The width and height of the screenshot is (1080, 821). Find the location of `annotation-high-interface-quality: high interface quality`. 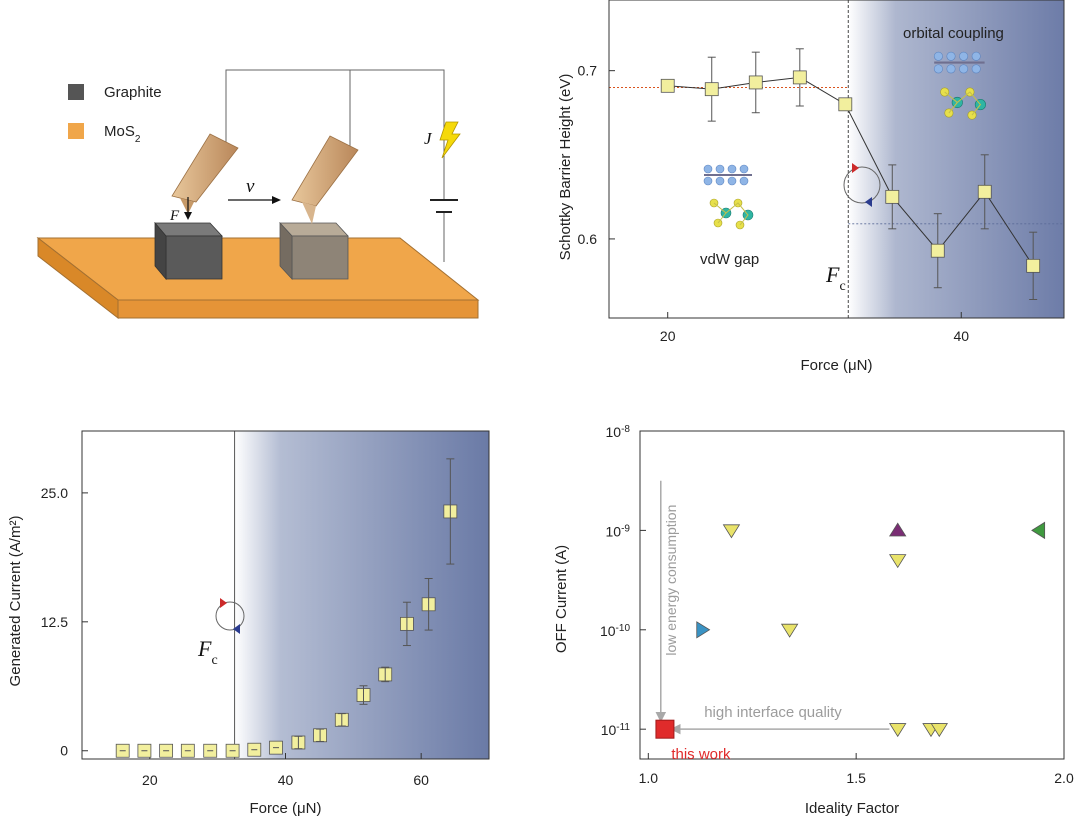

annotation-high-interface-quality: high interface quality is located at coordinates (773, 712).